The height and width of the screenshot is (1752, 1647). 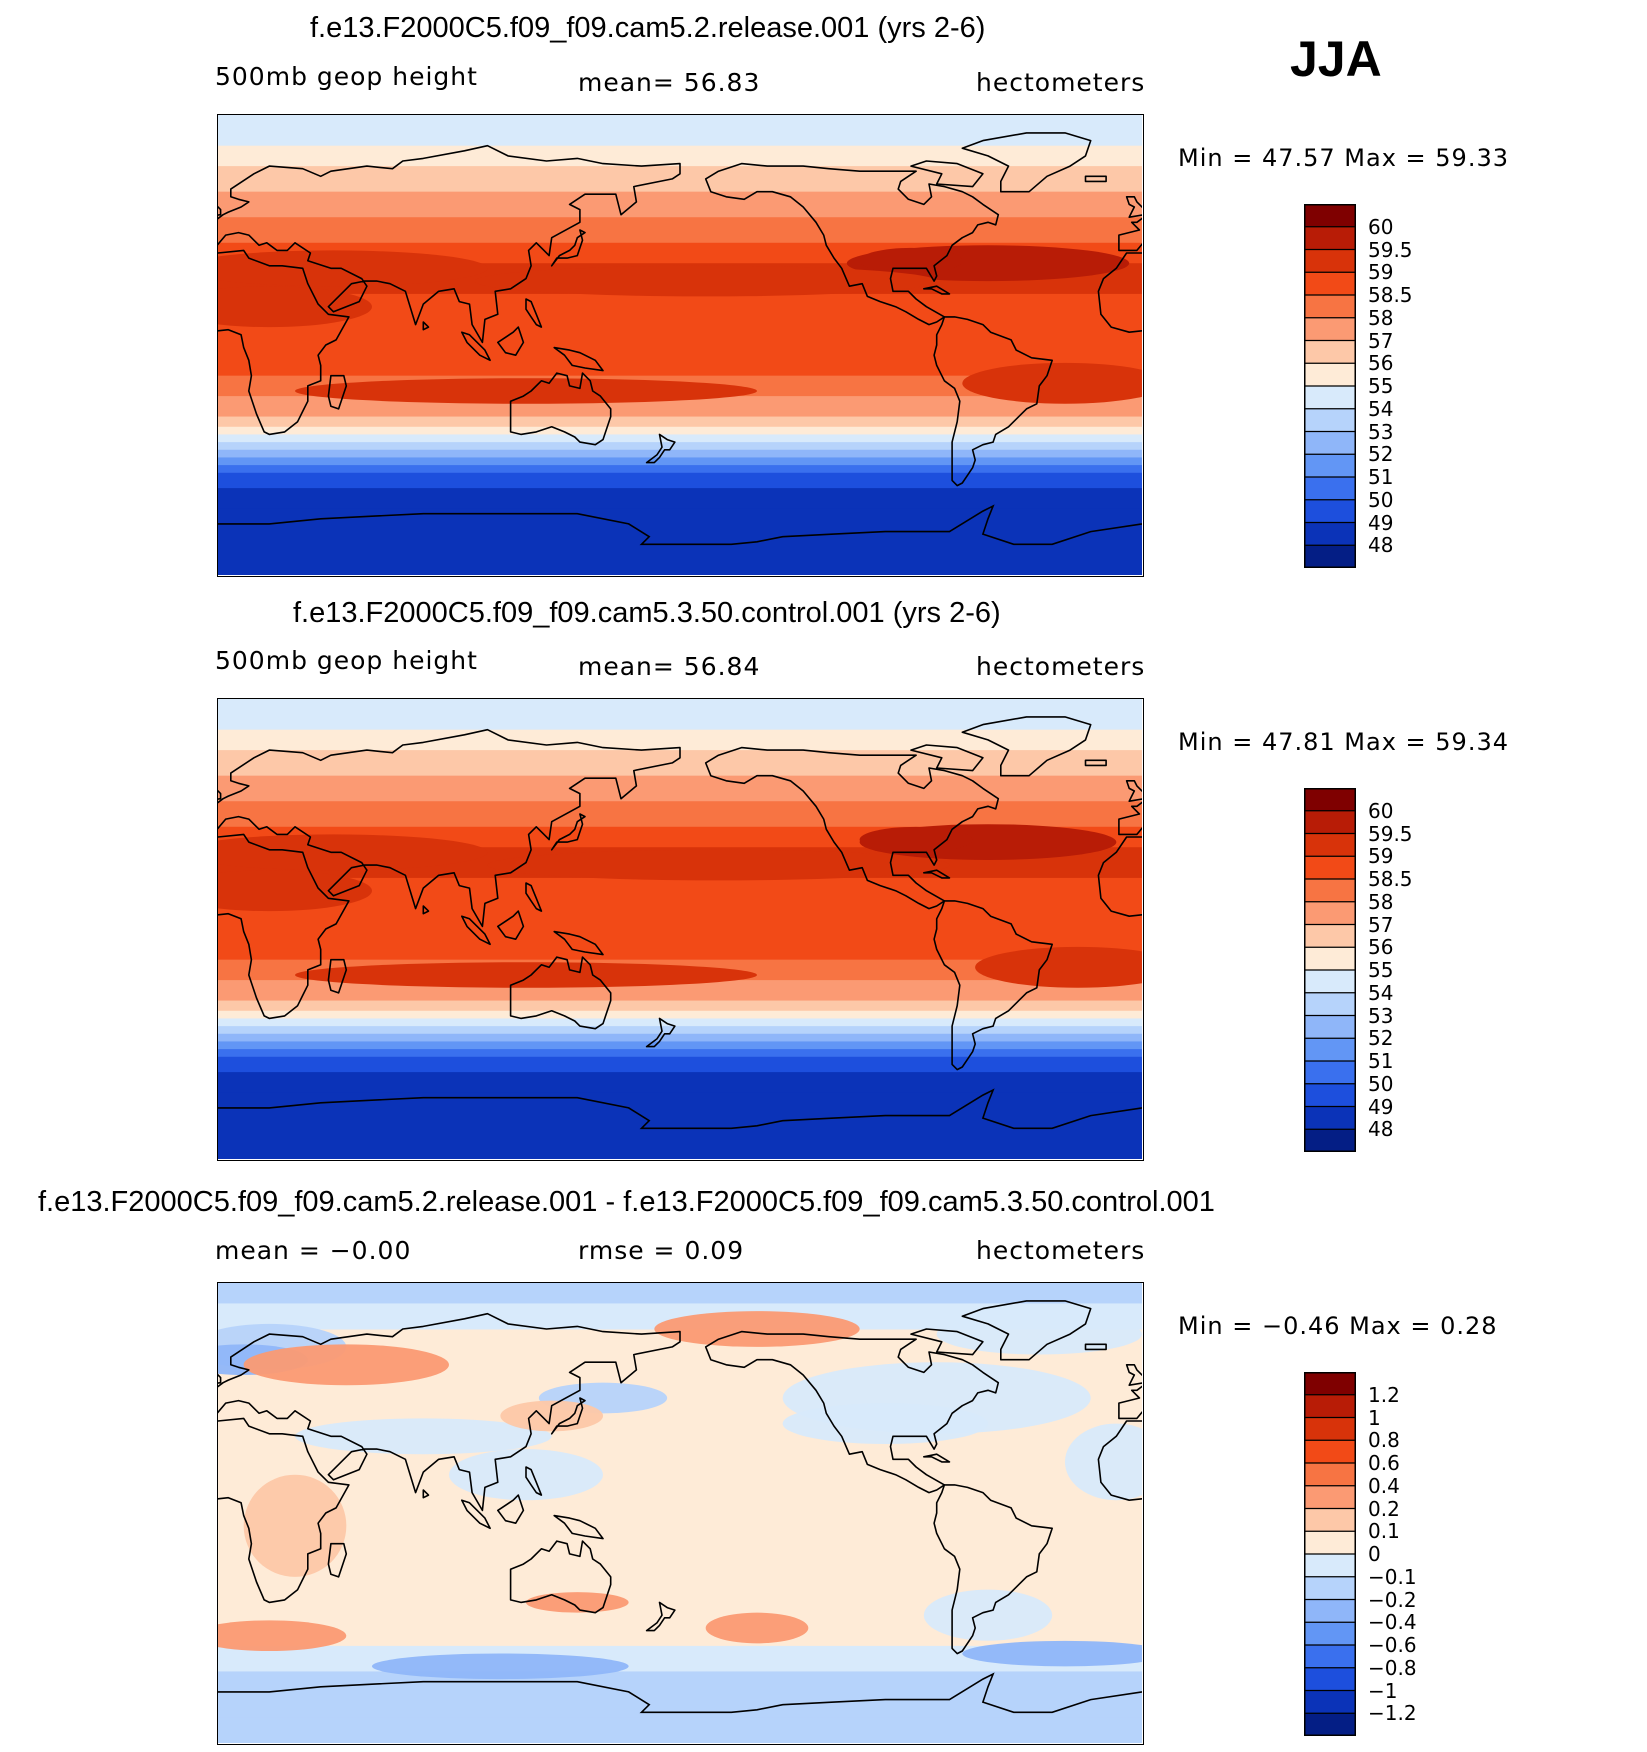 I want to click on panel2-coastline-borneo, so click(x=511, y=925).